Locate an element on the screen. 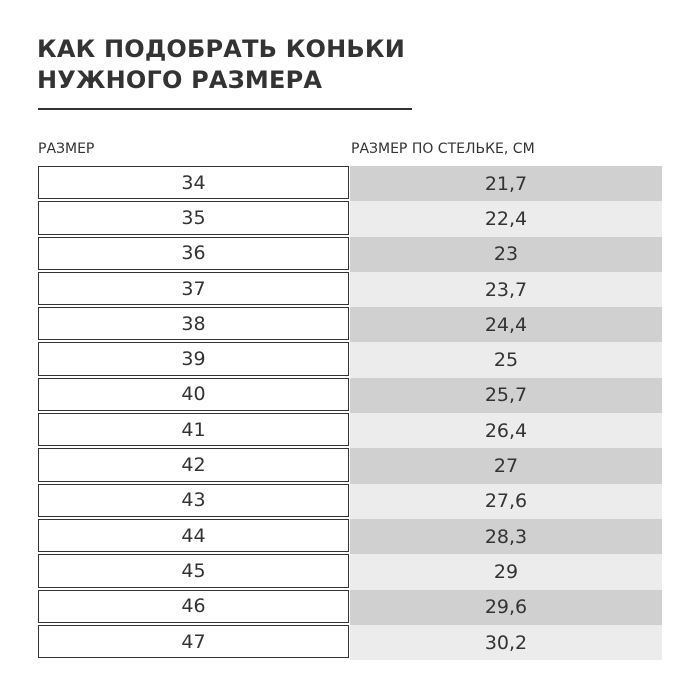 The image size is (700, 700). size-cell: 42 is located at coordinates (193, 465).